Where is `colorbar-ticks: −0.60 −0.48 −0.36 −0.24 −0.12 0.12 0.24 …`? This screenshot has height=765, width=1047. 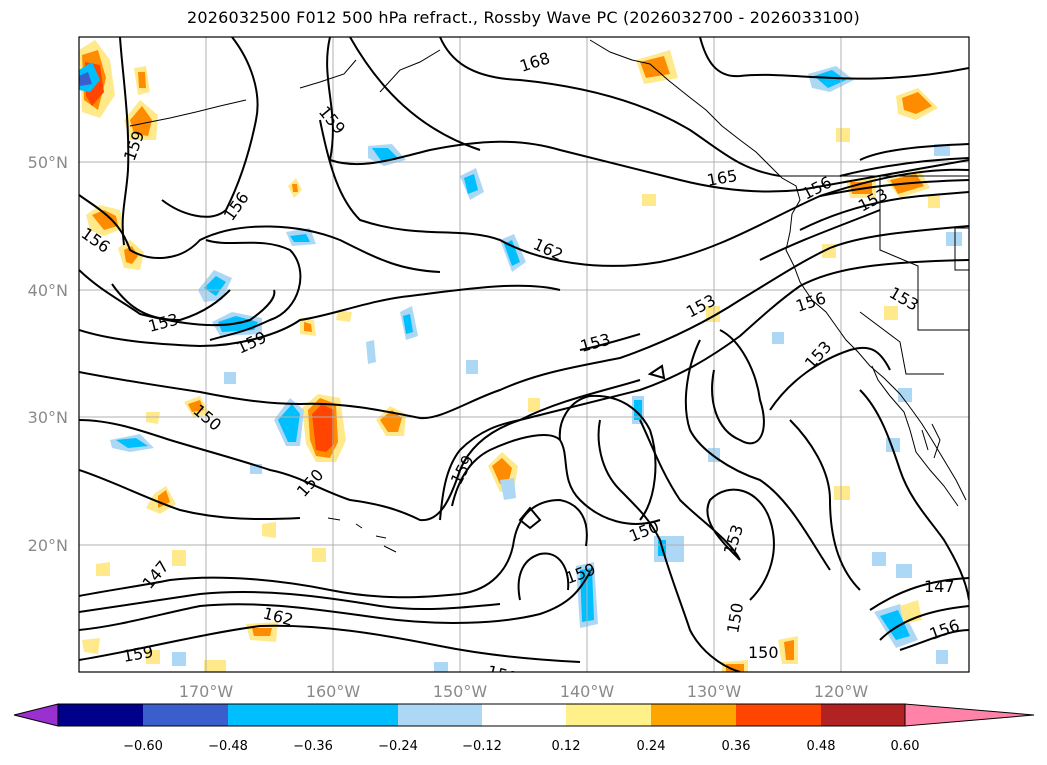
colorbar-ticks: −0.60 −0.48 −0.36 −0.24 −0.12 0.12 0.24 … is located at coordinates (521, 746).